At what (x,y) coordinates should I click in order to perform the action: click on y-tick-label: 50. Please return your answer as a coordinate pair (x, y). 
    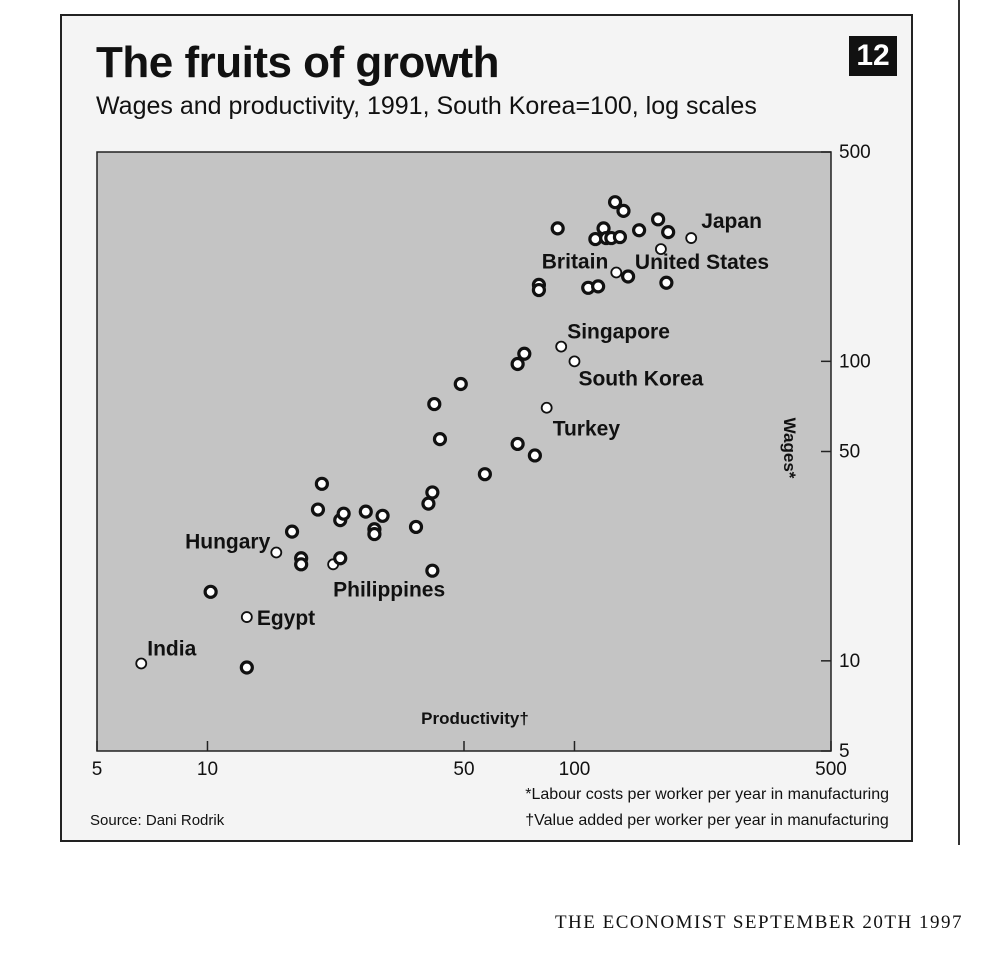
    Looking at the image, I should click on (849, 452).